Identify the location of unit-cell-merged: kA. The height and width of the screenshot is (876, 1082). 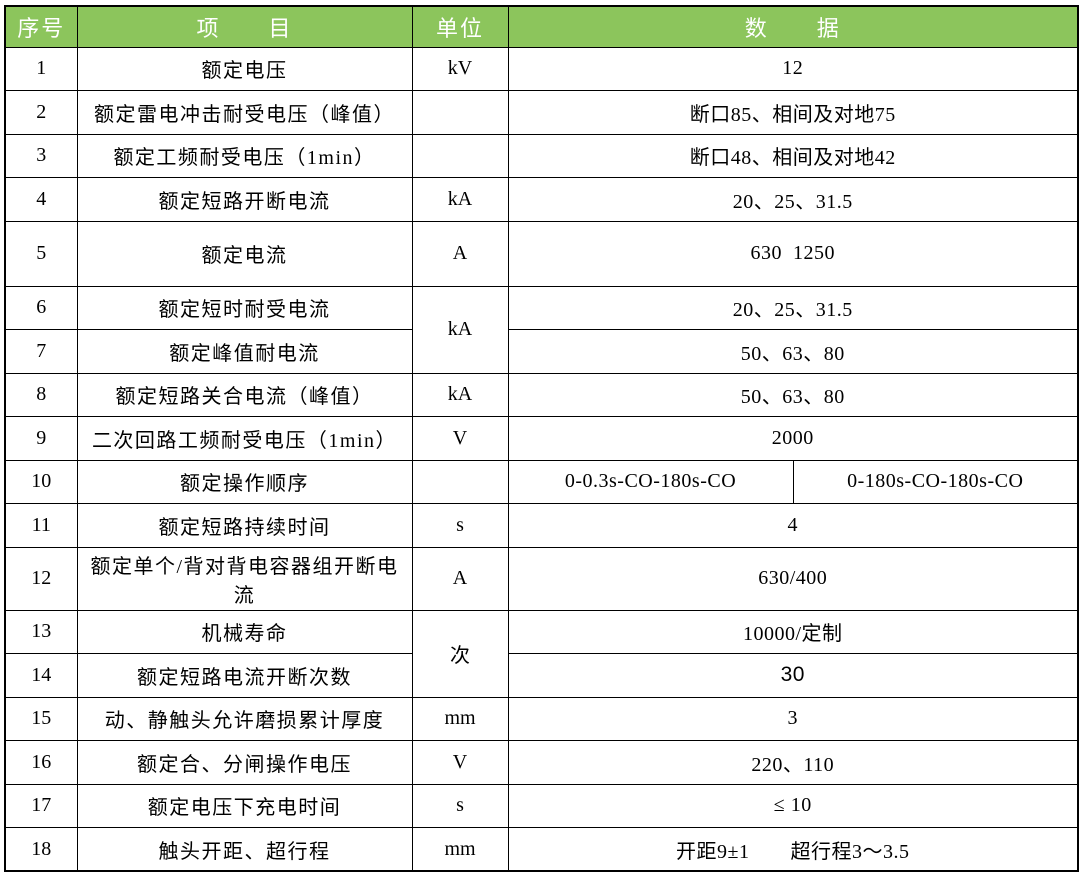
(460, 329).